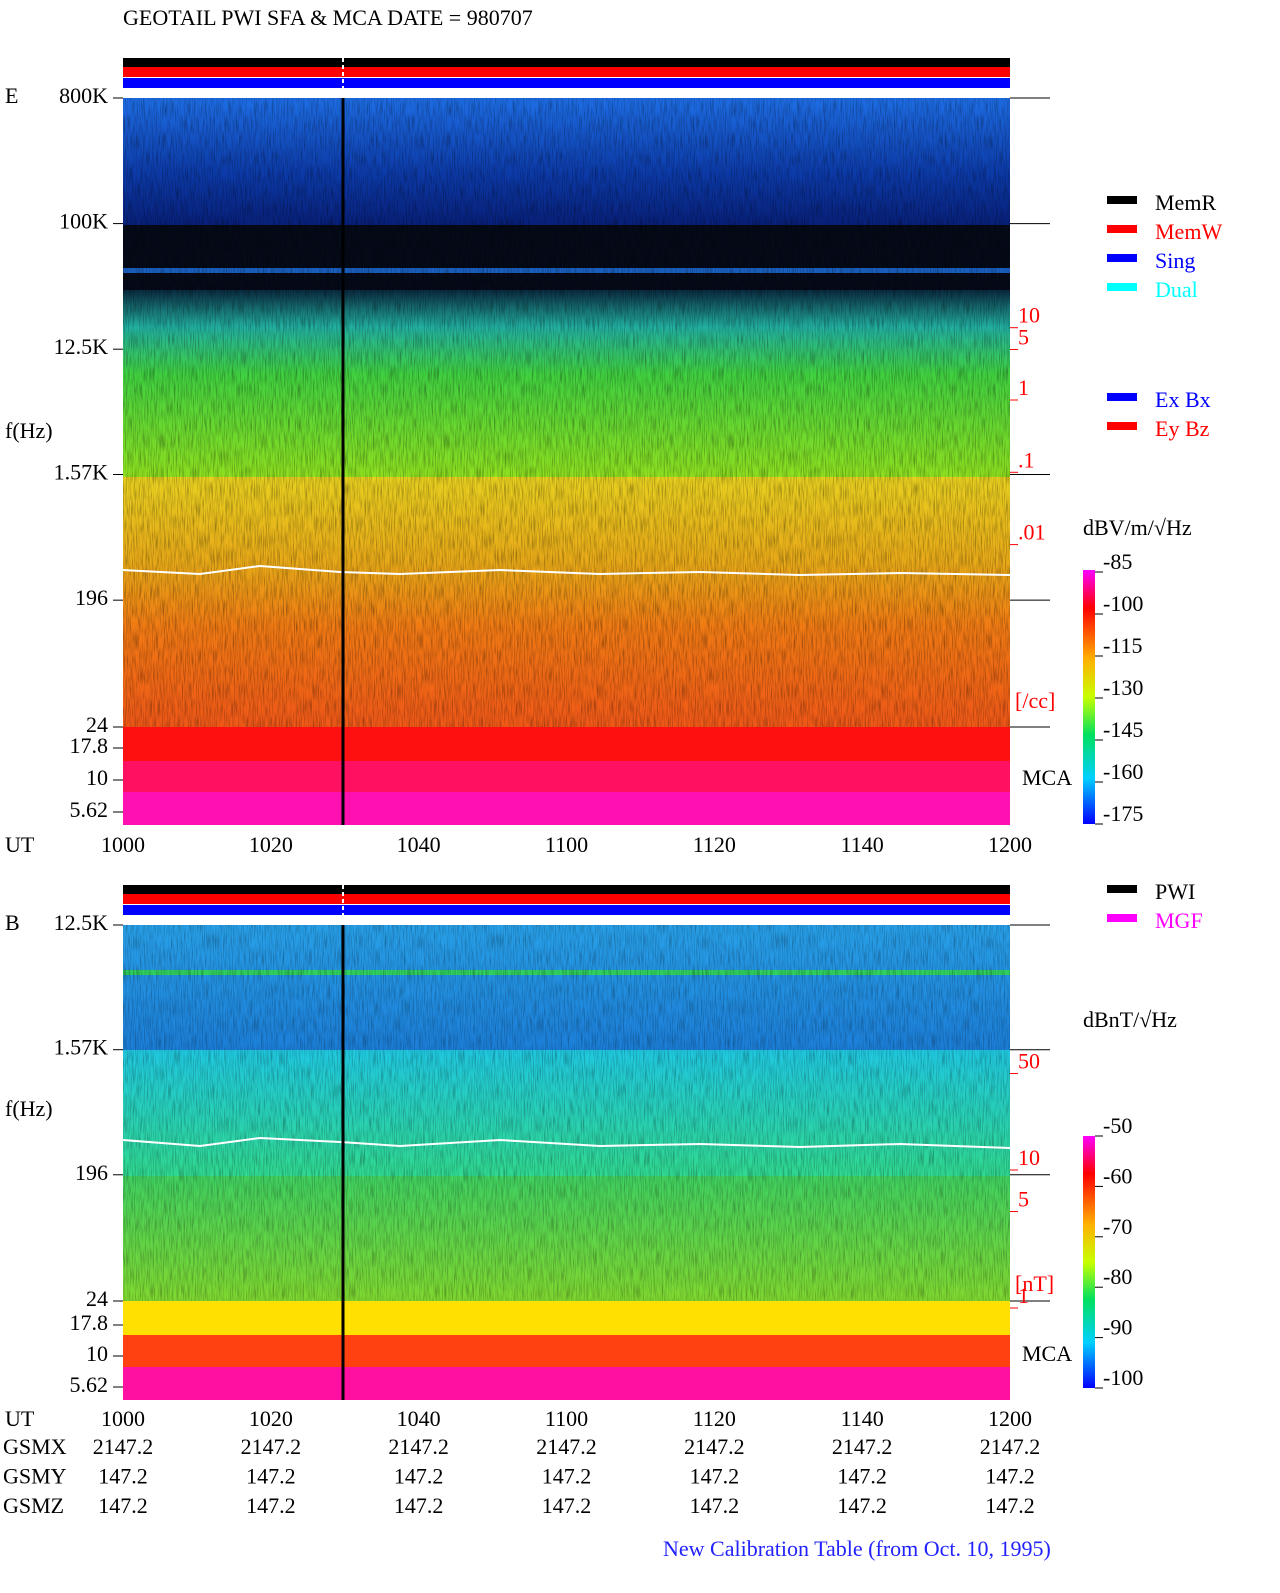  Describe the element at coordinates (1047, 777) in the screenshot. I see `mca-label: MCA` at that location.